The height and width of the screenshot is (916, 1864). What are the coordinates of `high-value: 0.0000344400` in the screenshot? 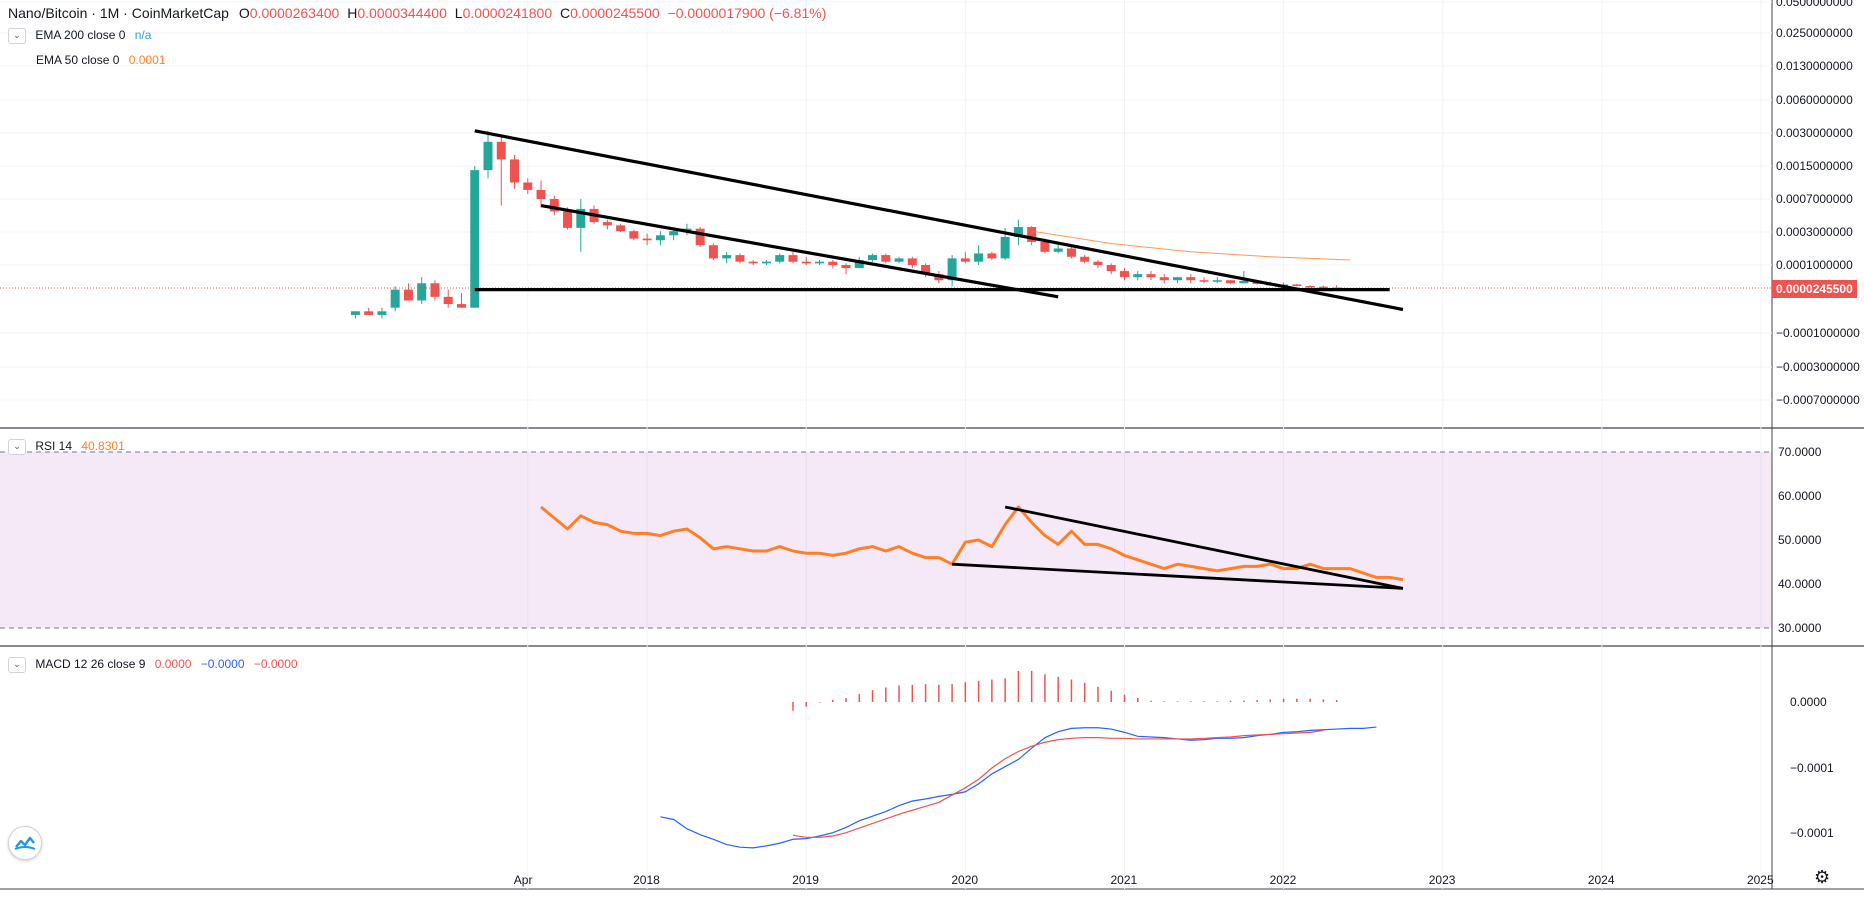 It's located at (402, 13).